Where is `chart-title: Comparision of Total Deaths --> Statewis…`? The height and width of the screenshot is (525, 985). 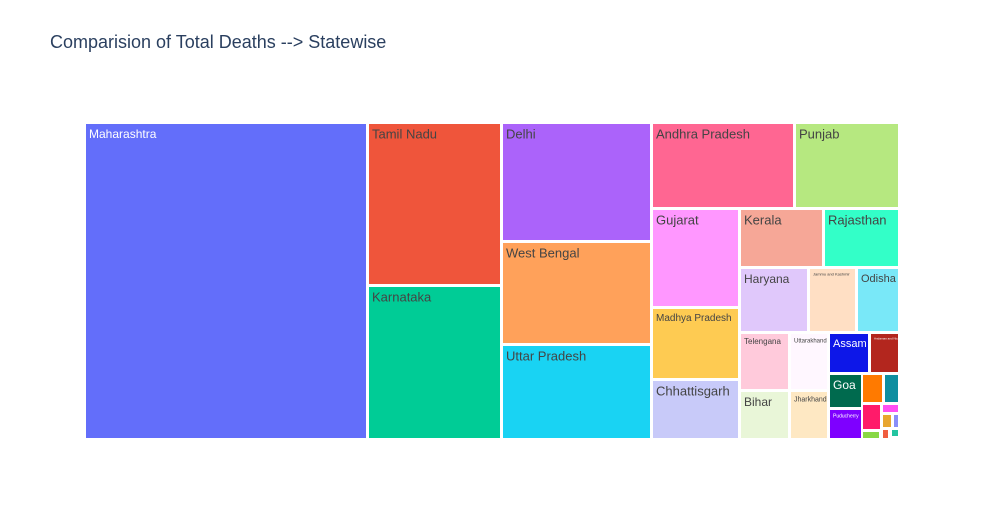 chart-title: Comparision of Total Deaths --> Statewis… is located at coordinates (218, 42).